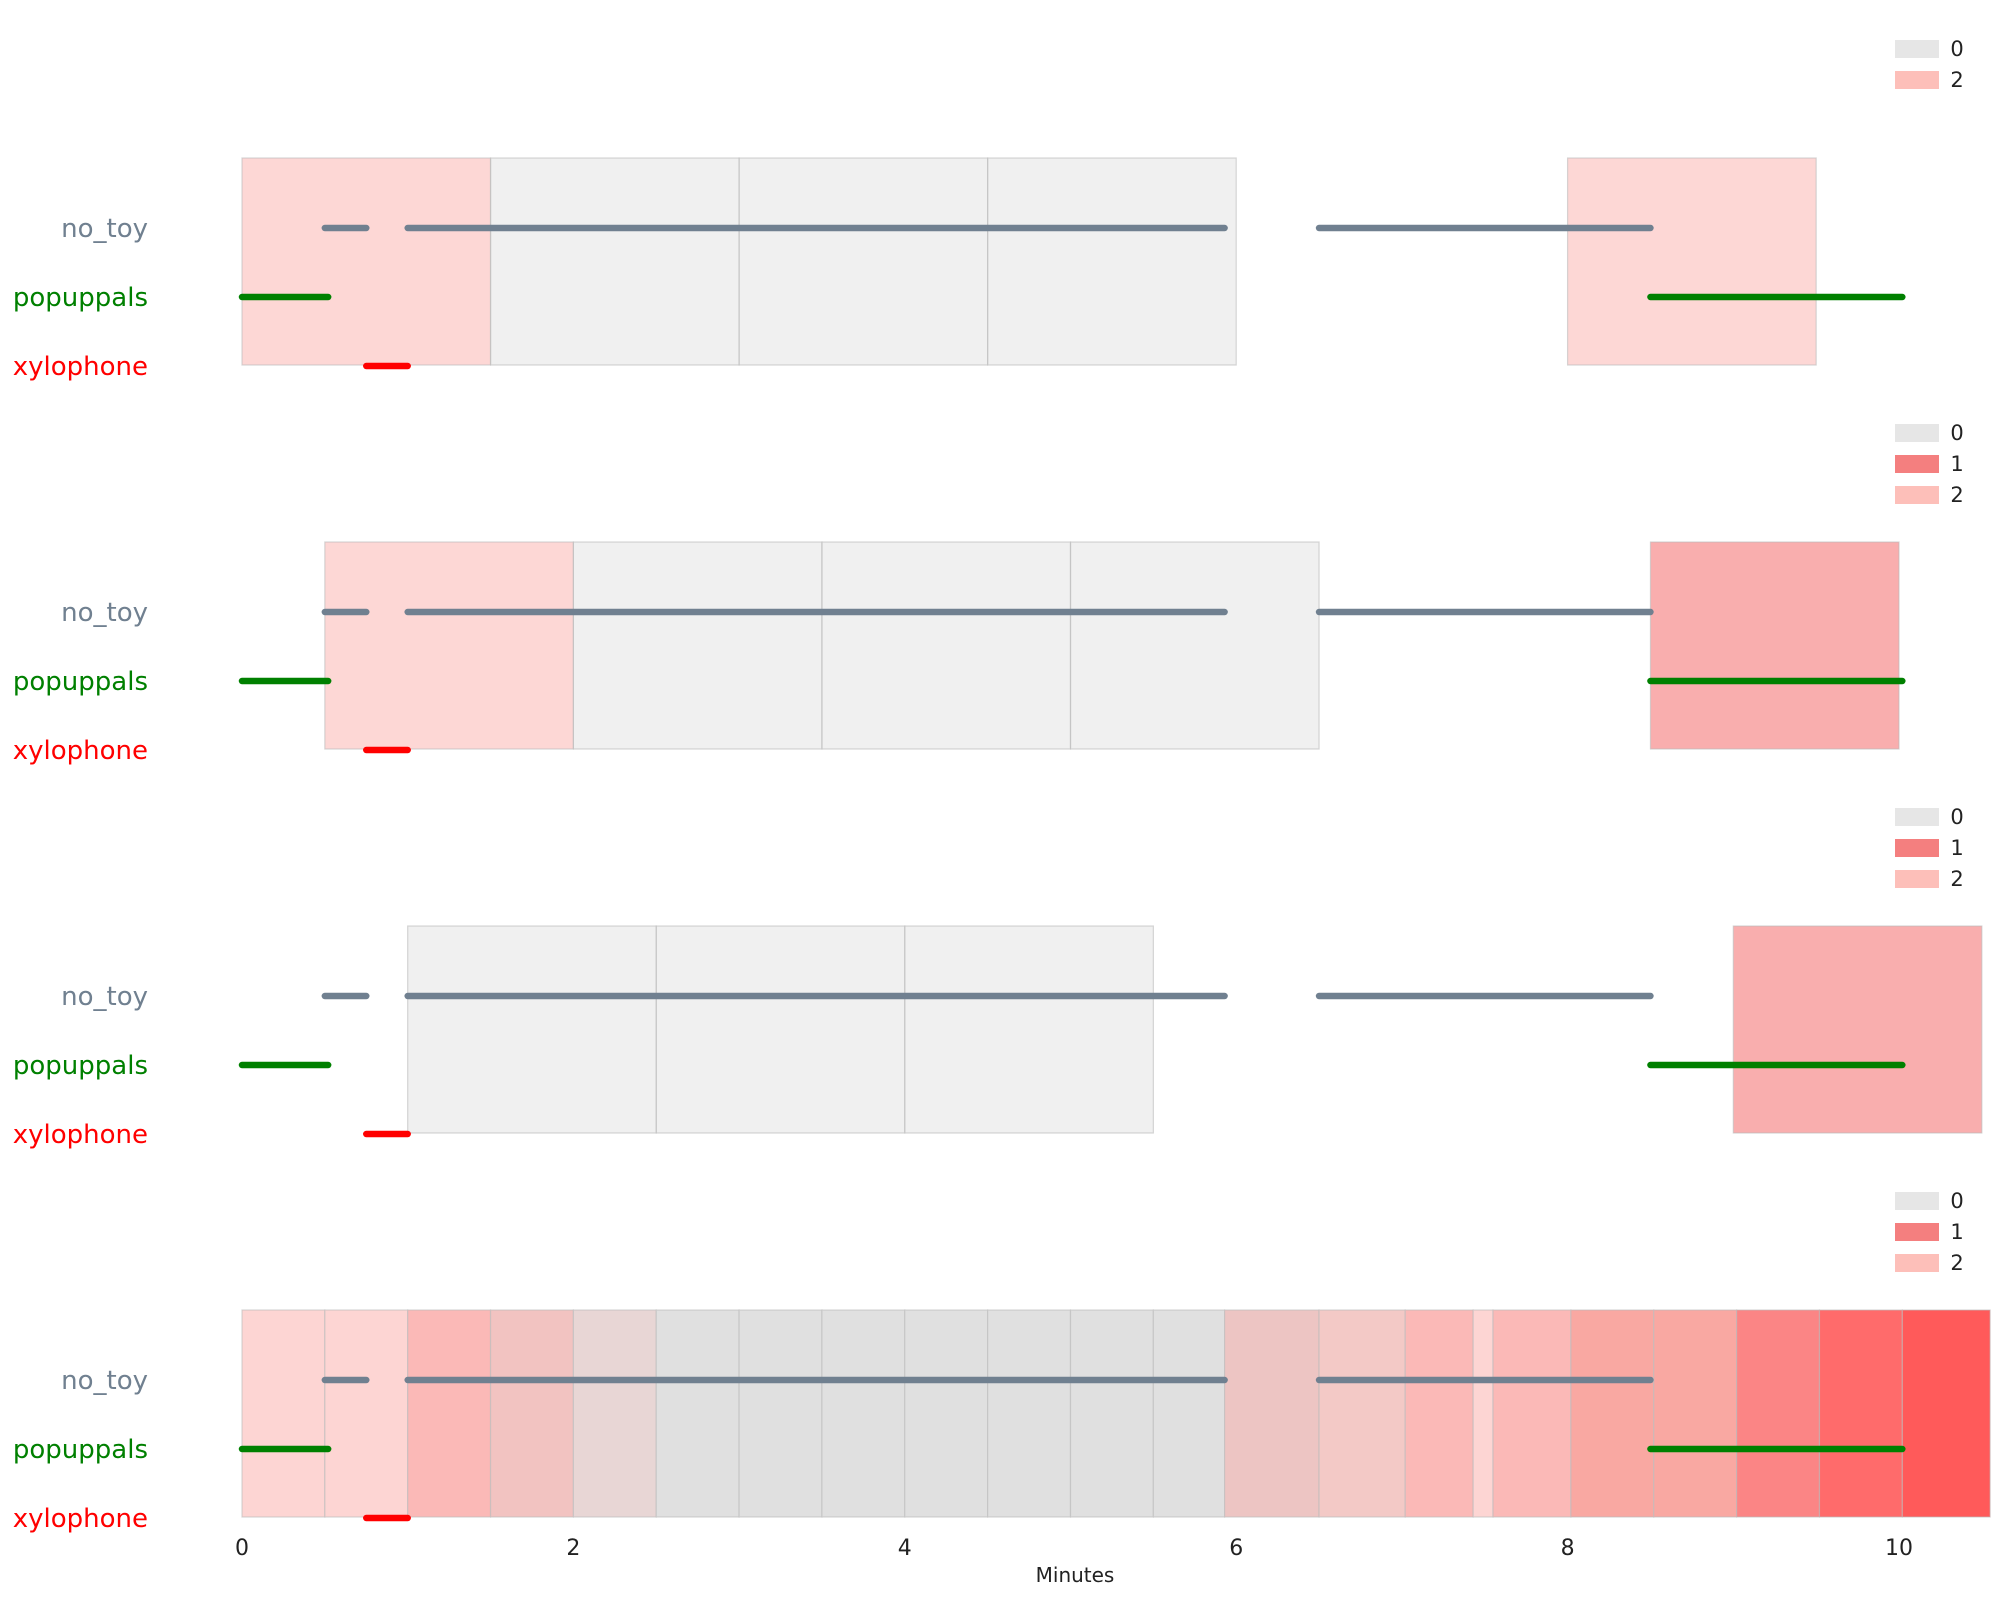  What do you see at coordinates (1899, 1548) in the screenshot?
I see `x-tick-label: 10` at bounding box center [1899, 1548].